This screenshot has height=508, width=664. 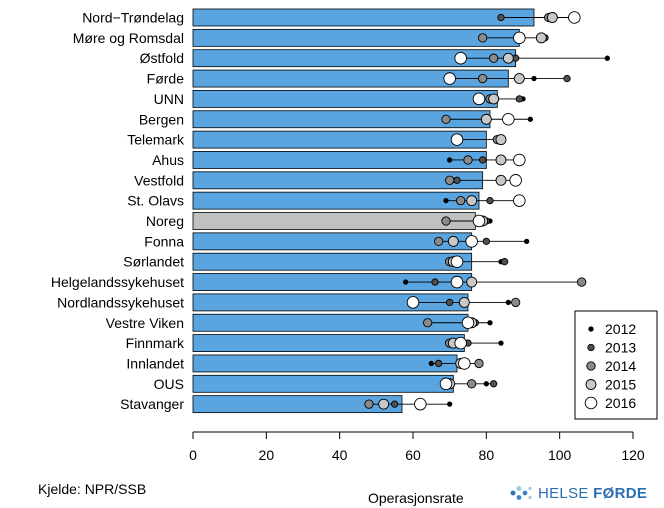 I want to click on category-label: Innlandet, so click(x=155, y=363).